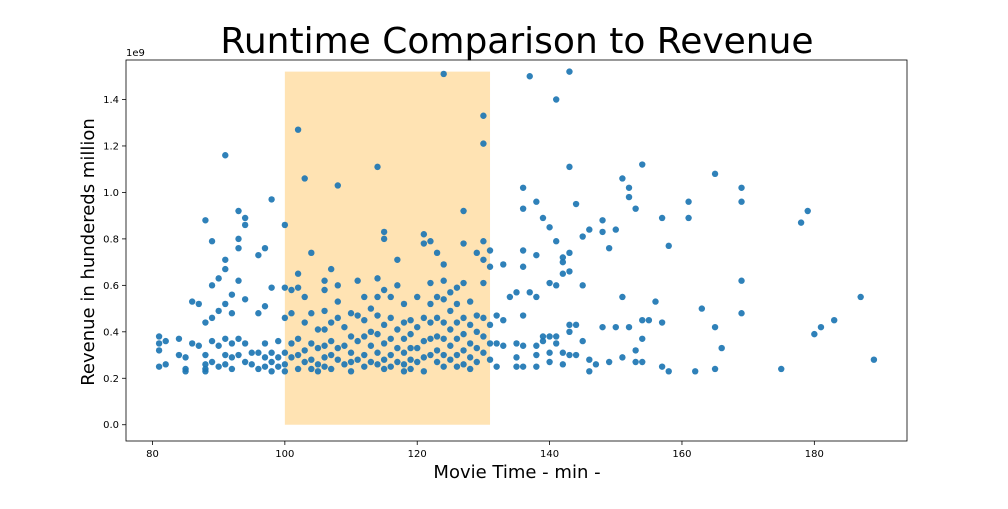 The width and height of the screenshot is (1008, 509). Describe the element at coordinates (111, 193) in the screenshot. I see `y-tick-label: 1.0` at that location.